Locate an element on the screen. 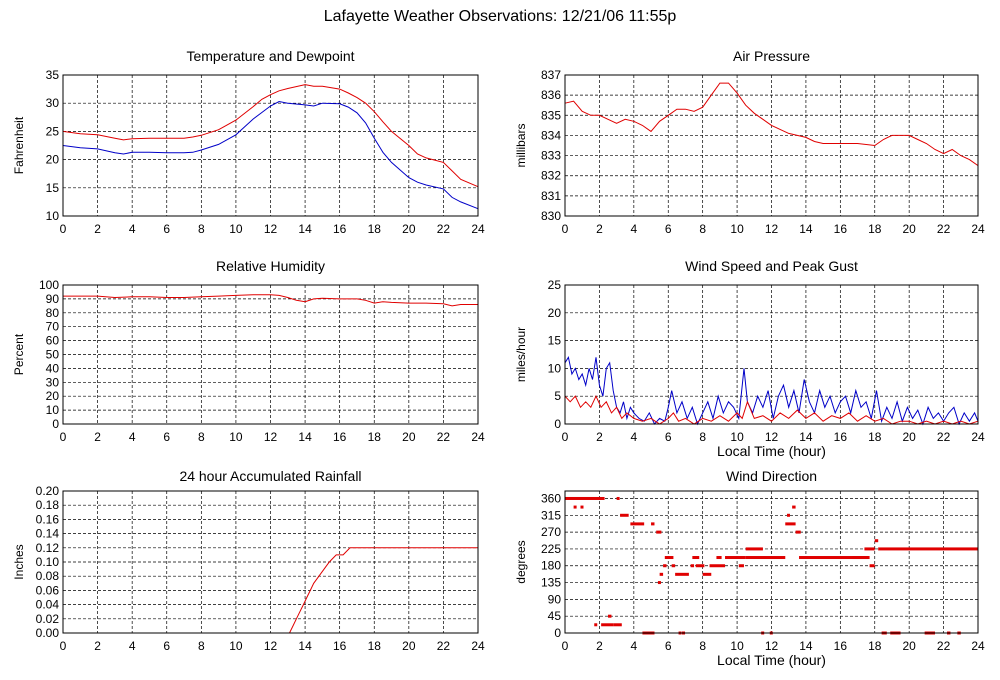 The image size is (1000, 680). x-axis-label: Local Time (hour) is located at coordinates (771, 660).